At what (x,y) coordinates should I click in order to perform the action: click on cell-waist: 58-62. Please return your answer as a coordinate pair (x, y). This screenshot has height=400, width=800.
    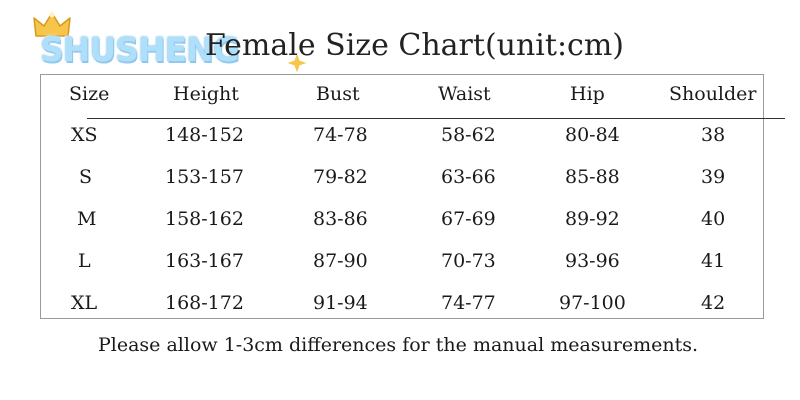
    Looking at the image, I should click on (468, 135).